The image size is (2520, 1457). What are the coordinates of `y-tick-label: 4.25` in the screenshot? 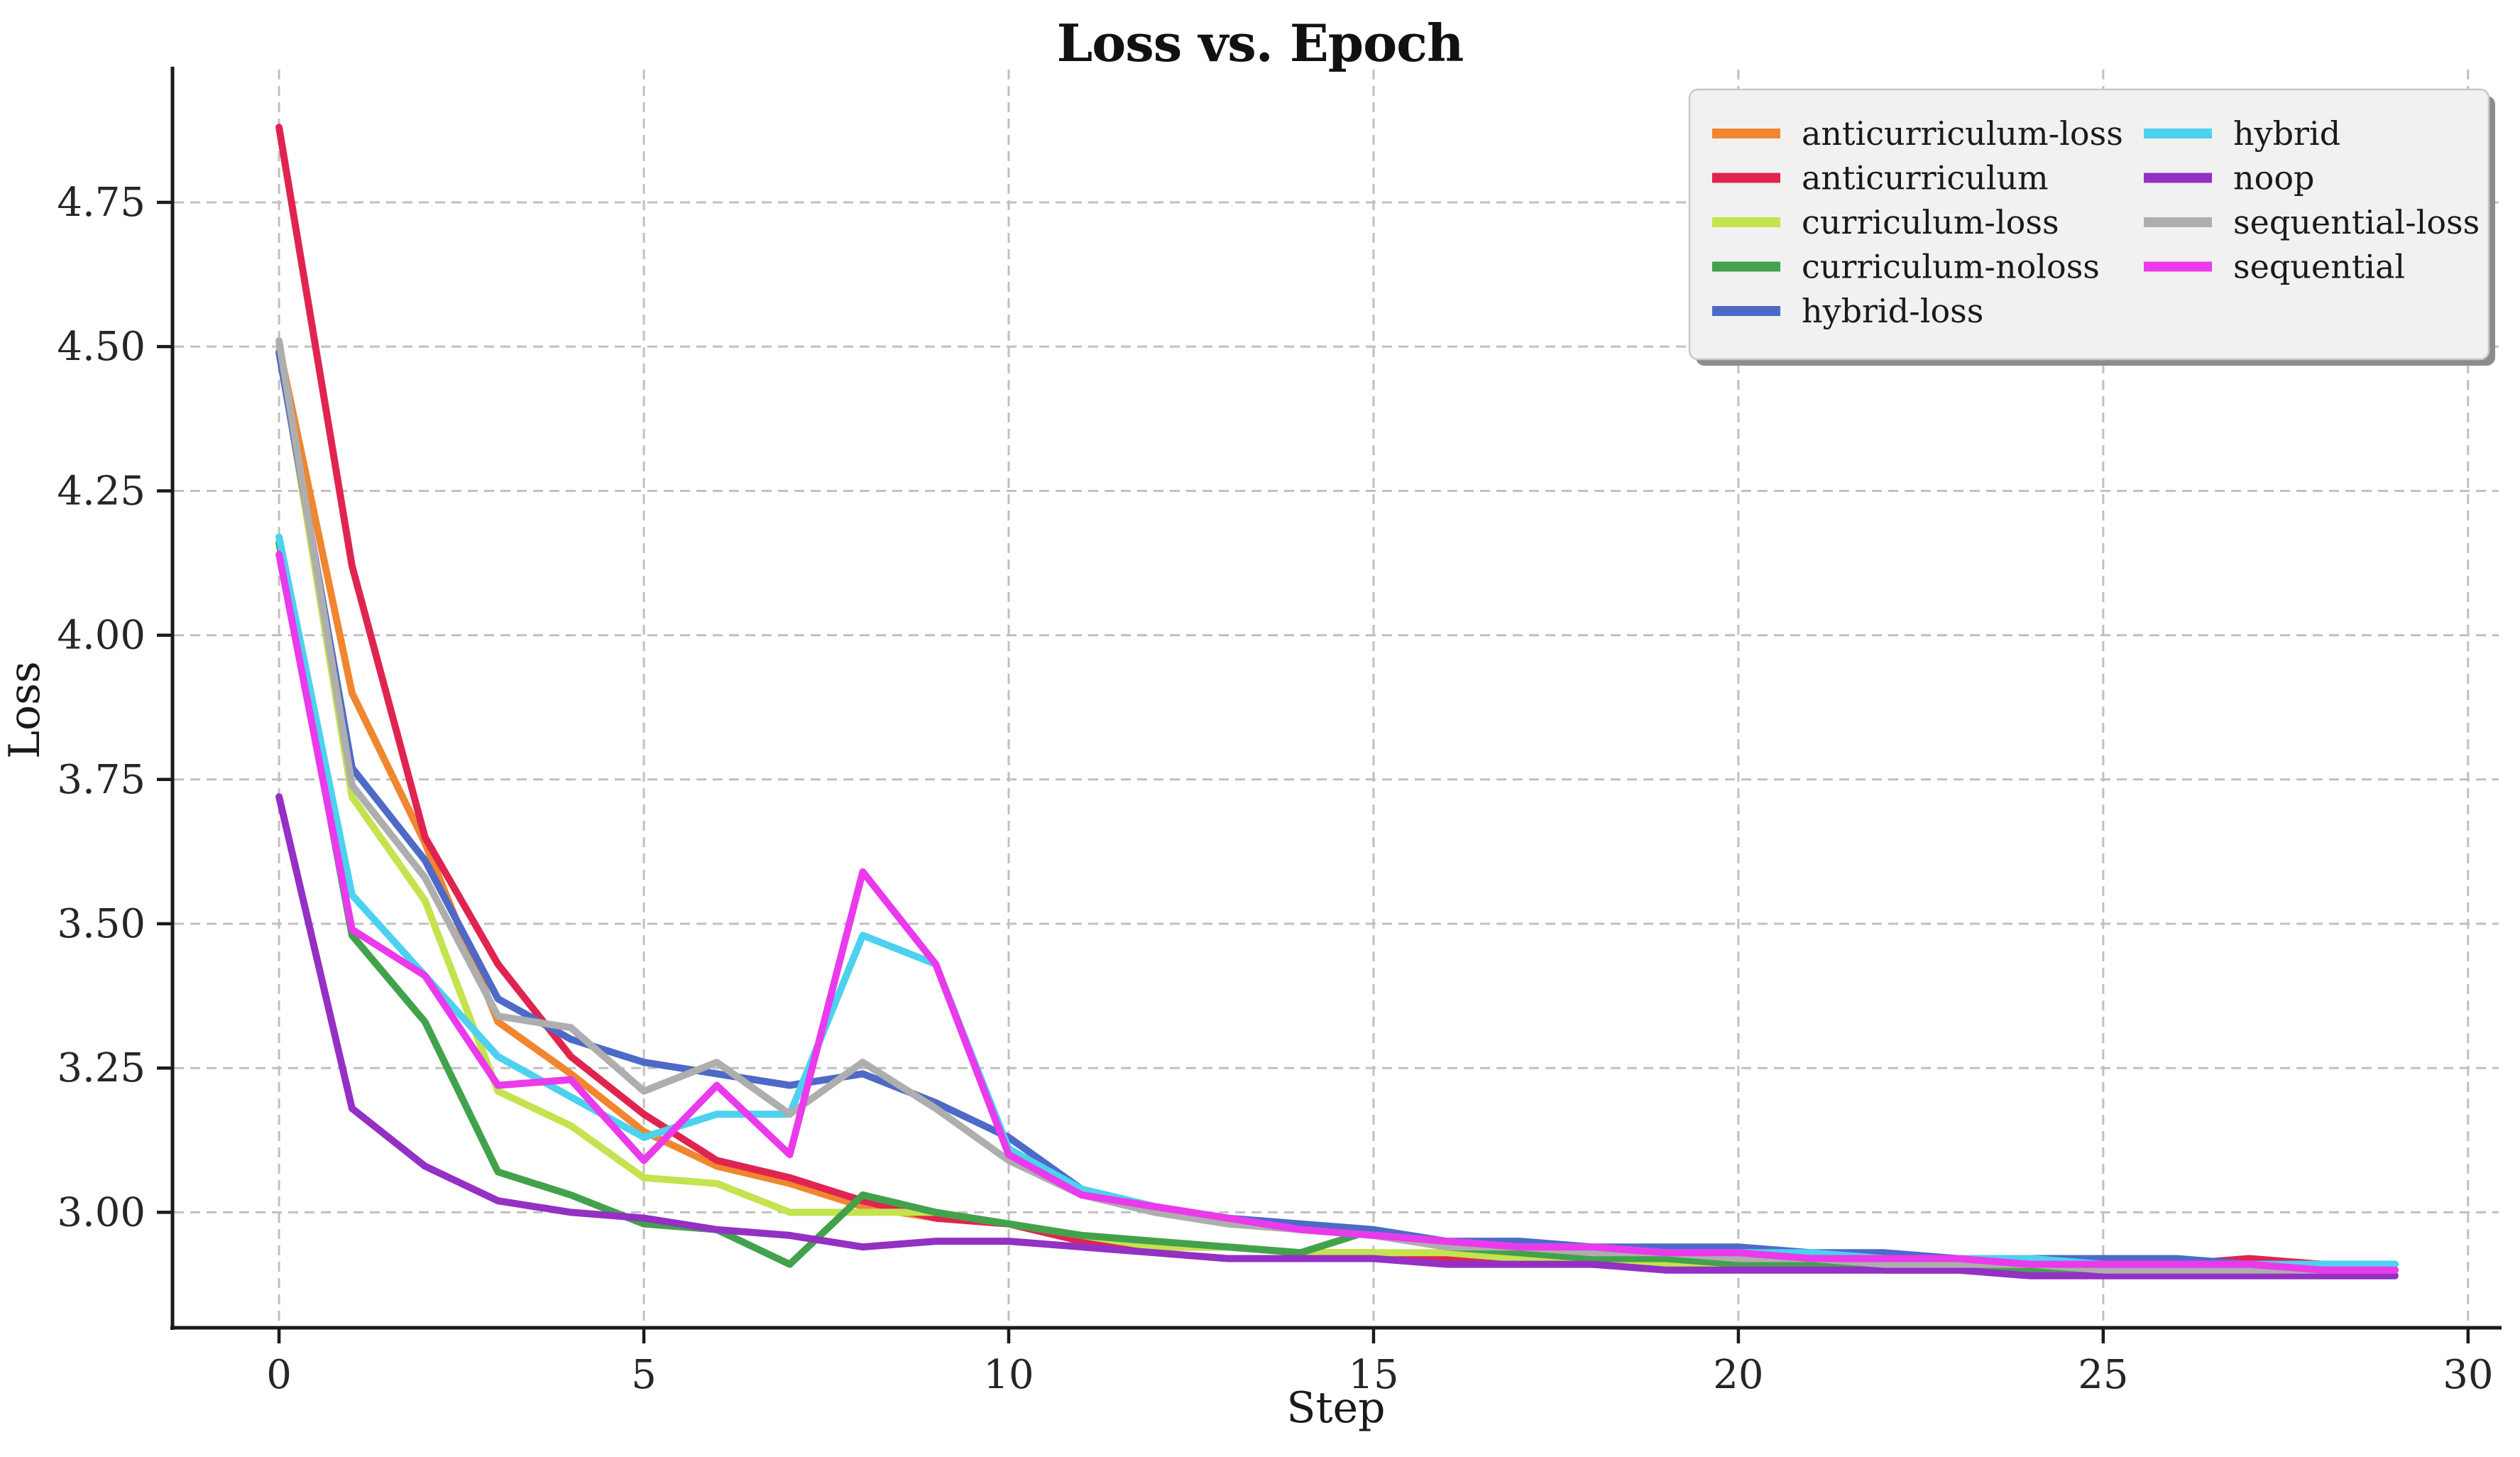 It's located at (102, 491).